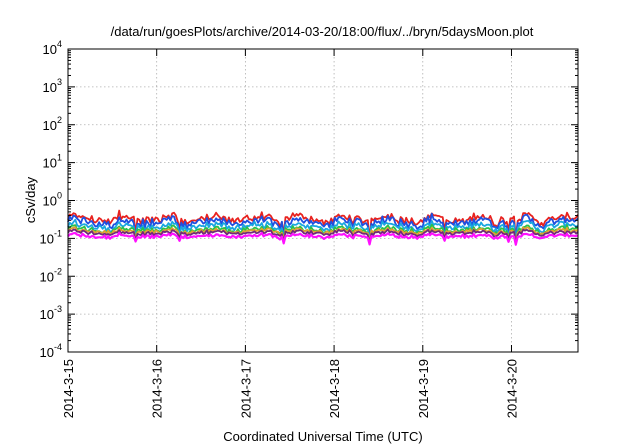 The height and width of the screenshot is (448, 640). I want to click on x-tick-label: 2014-3-19, so click(423, 388).